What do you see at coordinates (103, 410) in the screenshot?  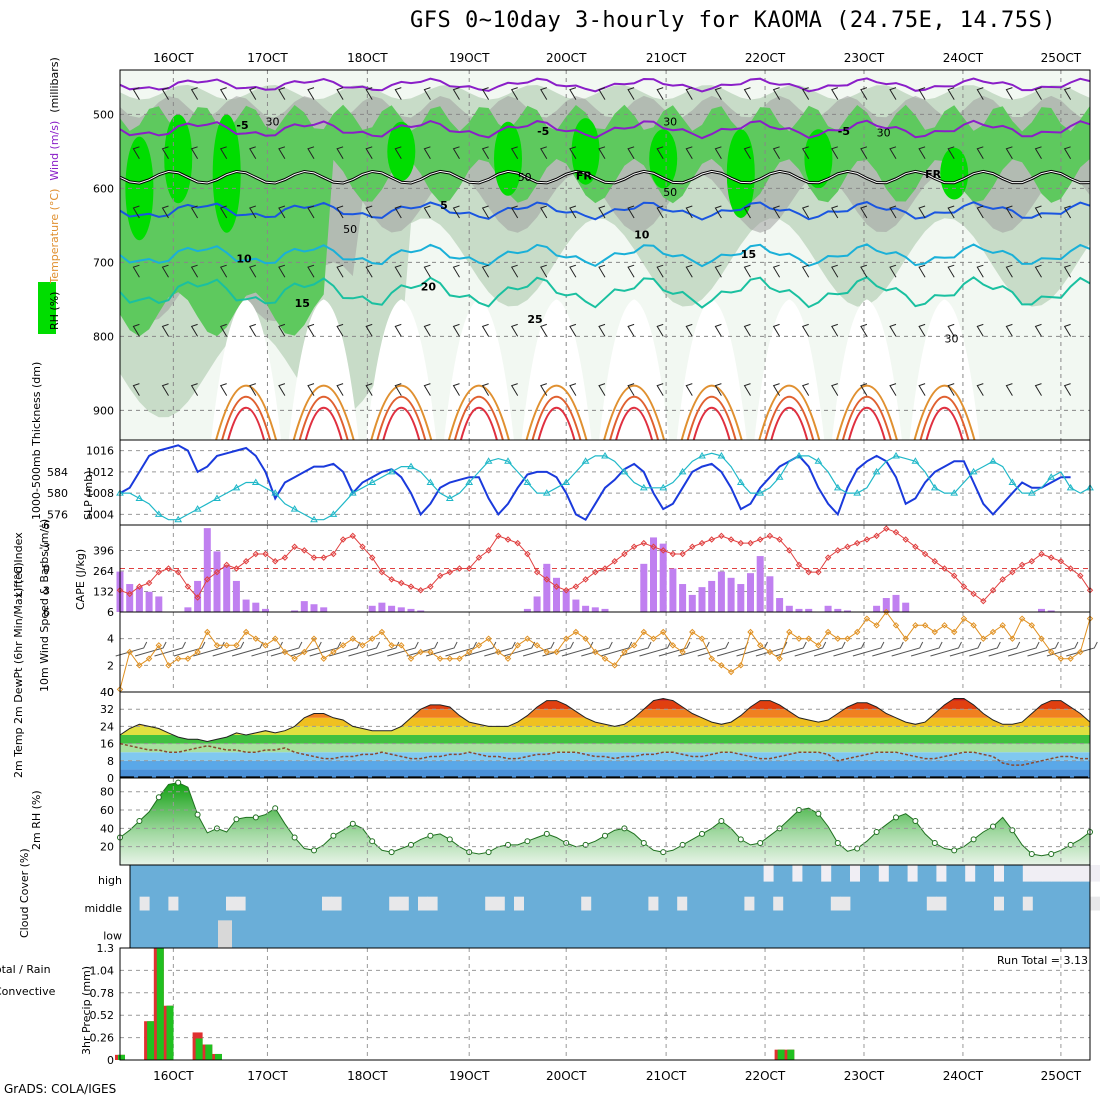 I see `y-tick-pressure: 900` at bounding box center [103, 410].